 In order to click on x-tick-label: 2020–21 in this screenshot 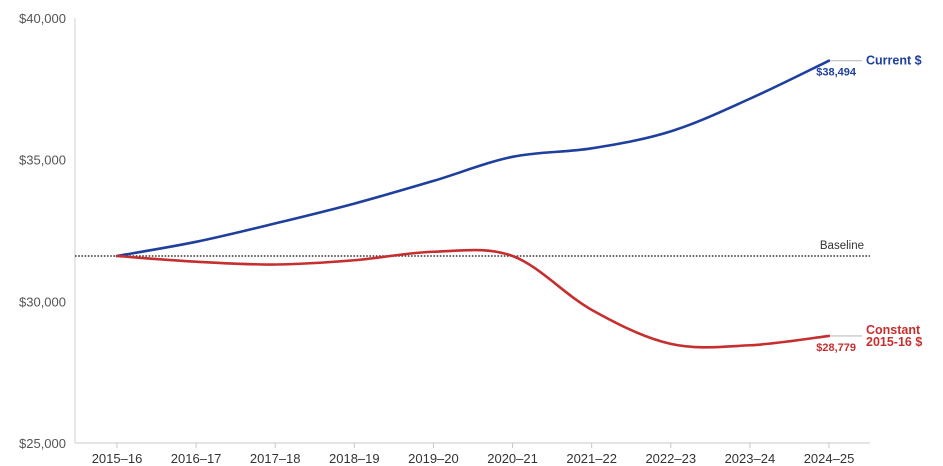, I will do `click(512, 458)`.